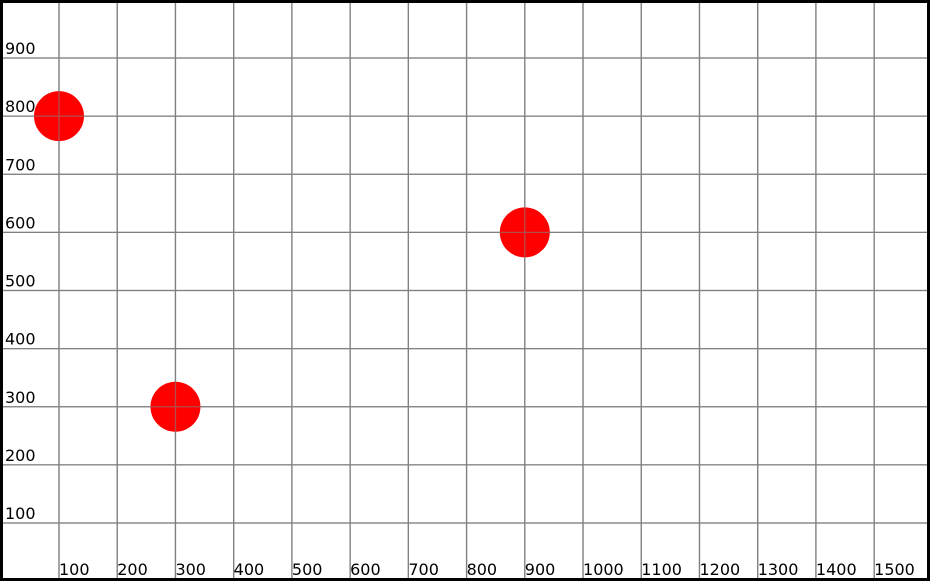 Image resolution: width=930 pixels, height=581 pixels. What do you see at coordinates (482, 569) in the screenshot?
I see `x-tick-label: 800` at bounding box center [482, 569].